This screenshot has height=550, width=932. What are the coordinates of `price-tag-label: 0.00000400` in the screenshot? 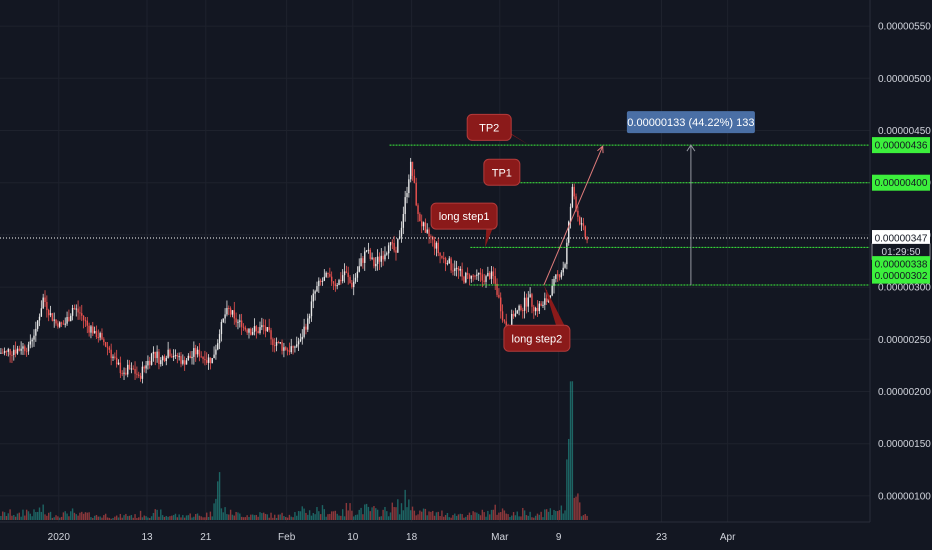 It's located at (901, 183).